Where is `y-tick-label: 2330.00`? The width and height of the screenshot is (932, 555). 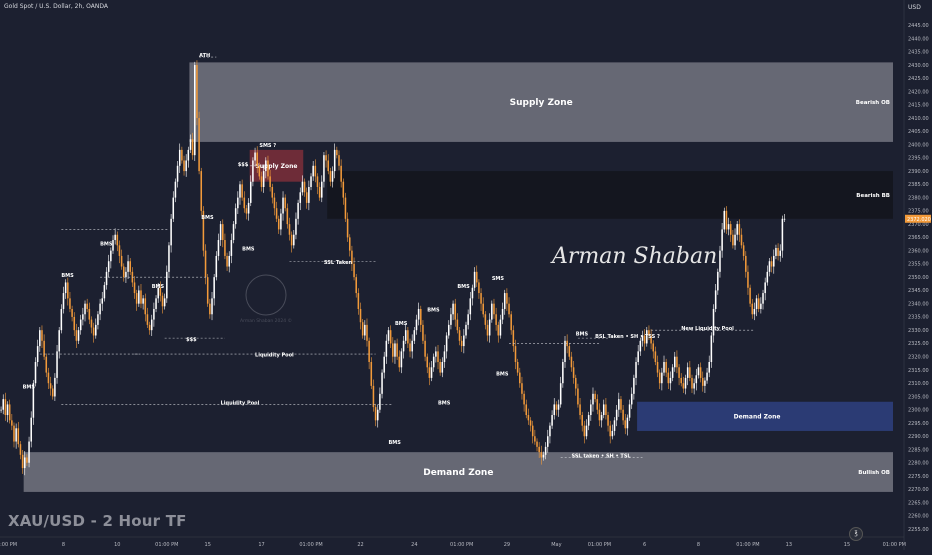
y-tick-label: 2330.00 is located at coordinates (918, 331).